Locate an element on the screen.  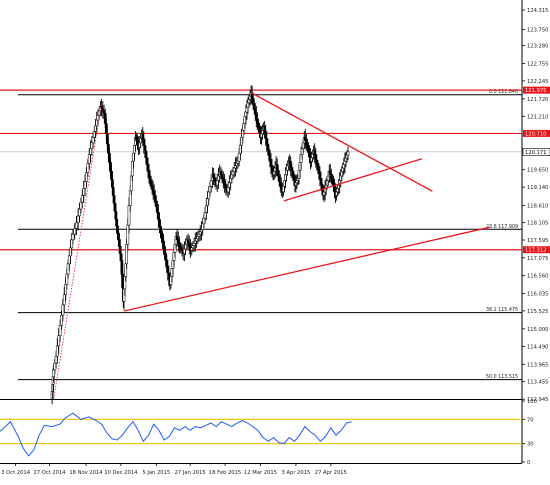
y-tick-label: 119.650 is located at coordinates (537, 171).